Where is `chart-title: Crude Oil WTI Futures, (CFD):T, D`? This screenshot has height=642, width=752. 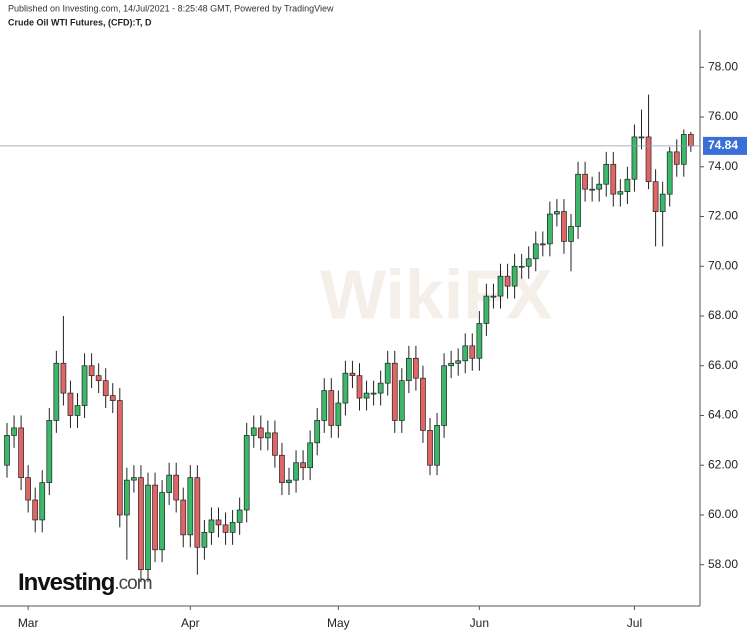
chart-title: Crude Oil WTI Futures, (CFD):T, D is located at coordinates (80, 22).